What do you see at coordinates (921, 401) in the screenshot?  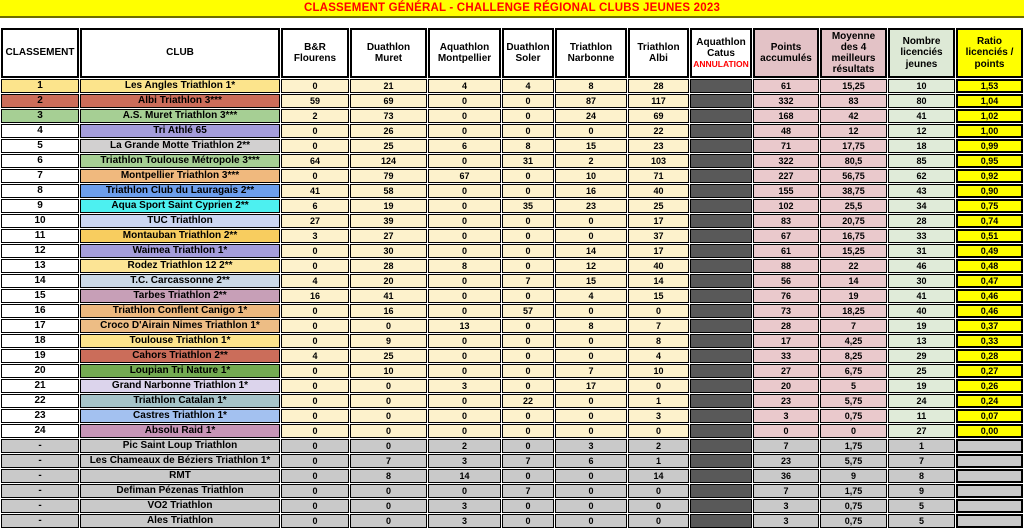 I see `licencies-cell: 24` at bounding box center [921, 401].